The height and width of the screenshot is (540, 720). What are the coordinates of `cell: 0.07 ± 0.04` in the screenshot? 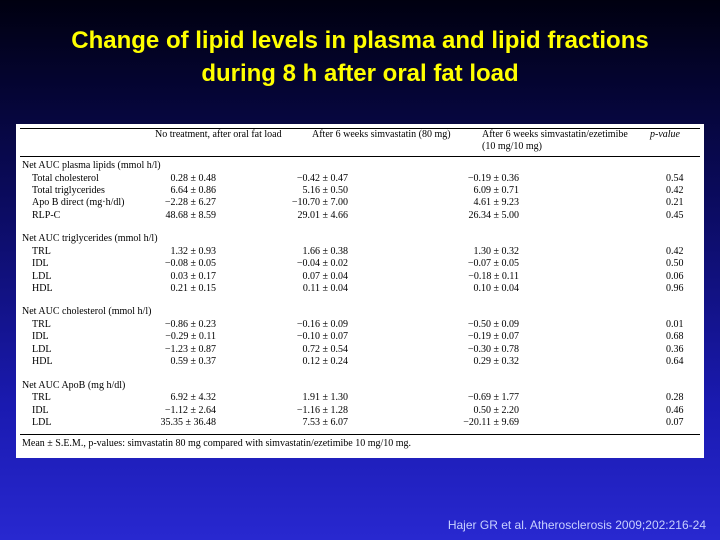 It's located at (325, 276).